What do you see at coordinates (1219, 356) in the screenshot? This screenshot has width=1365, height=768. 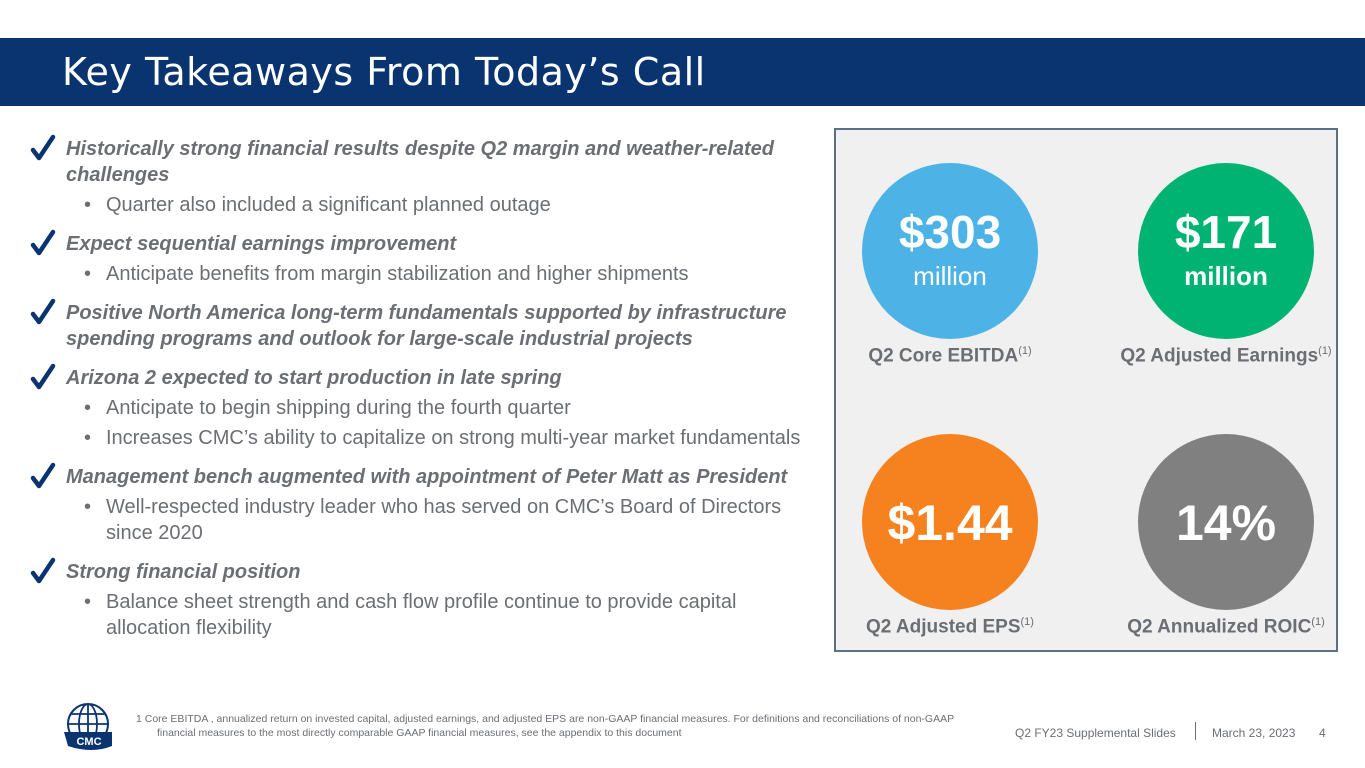 I see `metric-label-text: Q2 Adjusted Earnings` at bounding box center [1219, 356].